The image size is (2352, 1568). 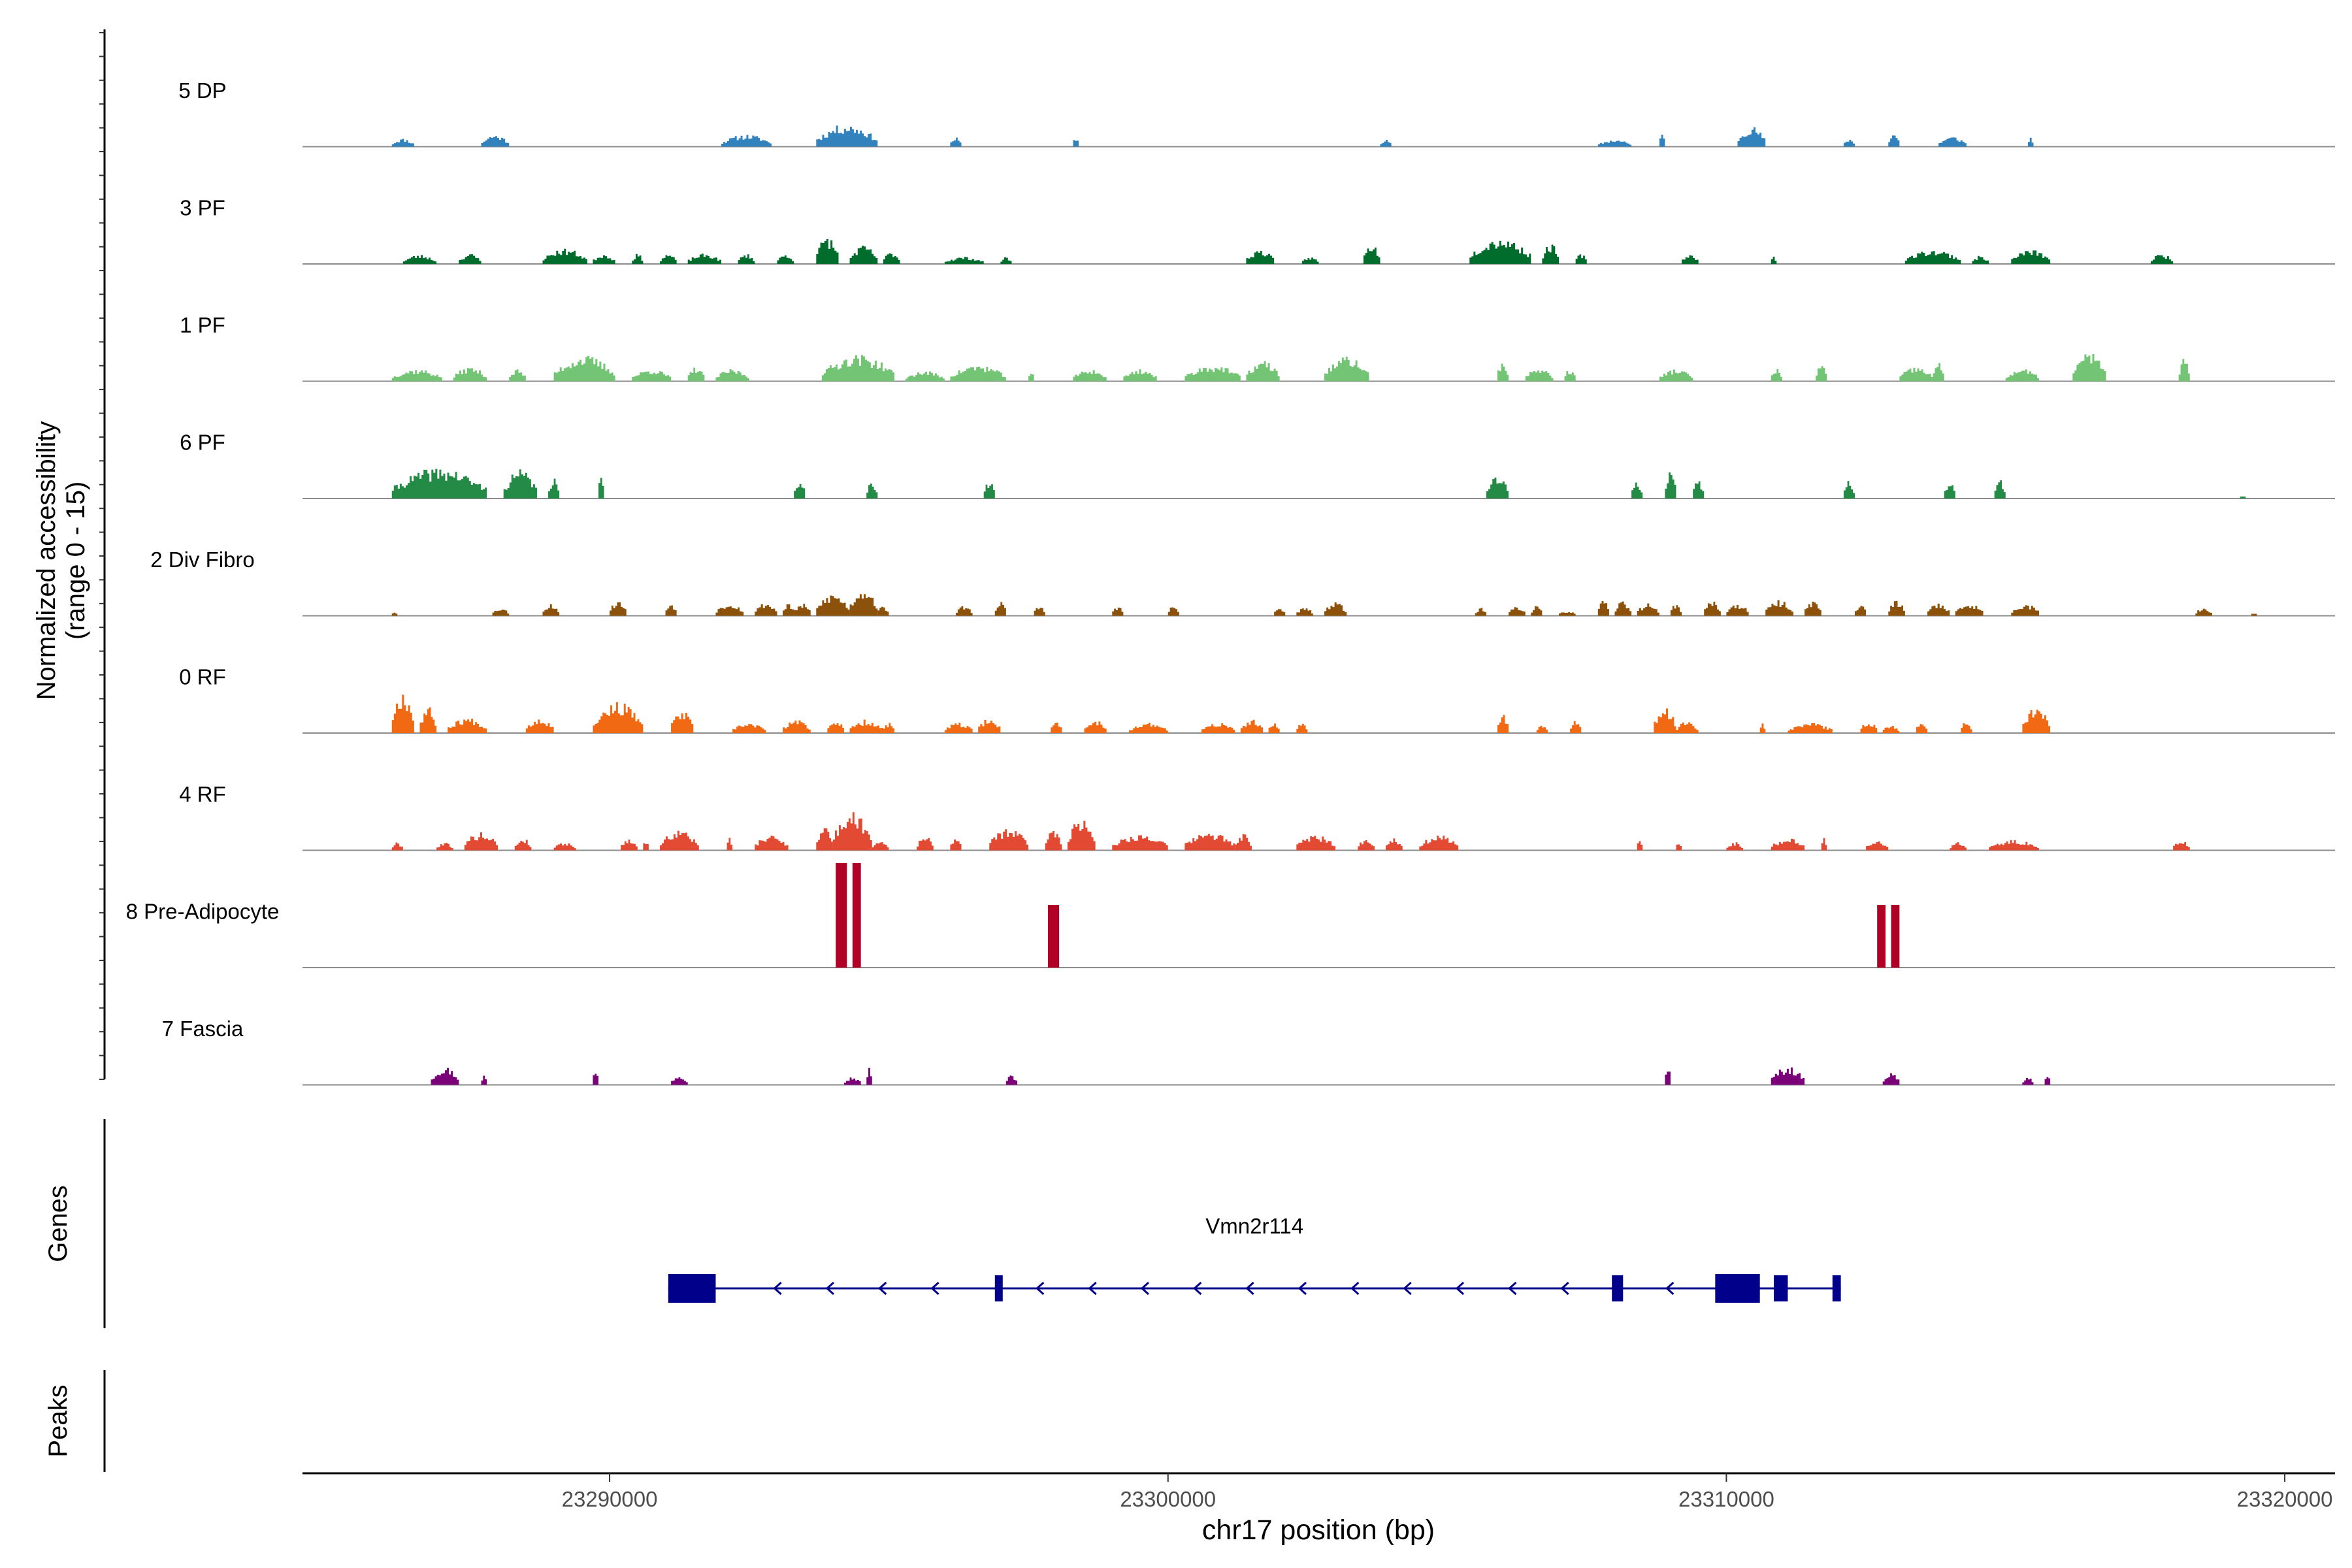 I want to click on x-tick-label: 23320000, so click(x=2285, y=1499).